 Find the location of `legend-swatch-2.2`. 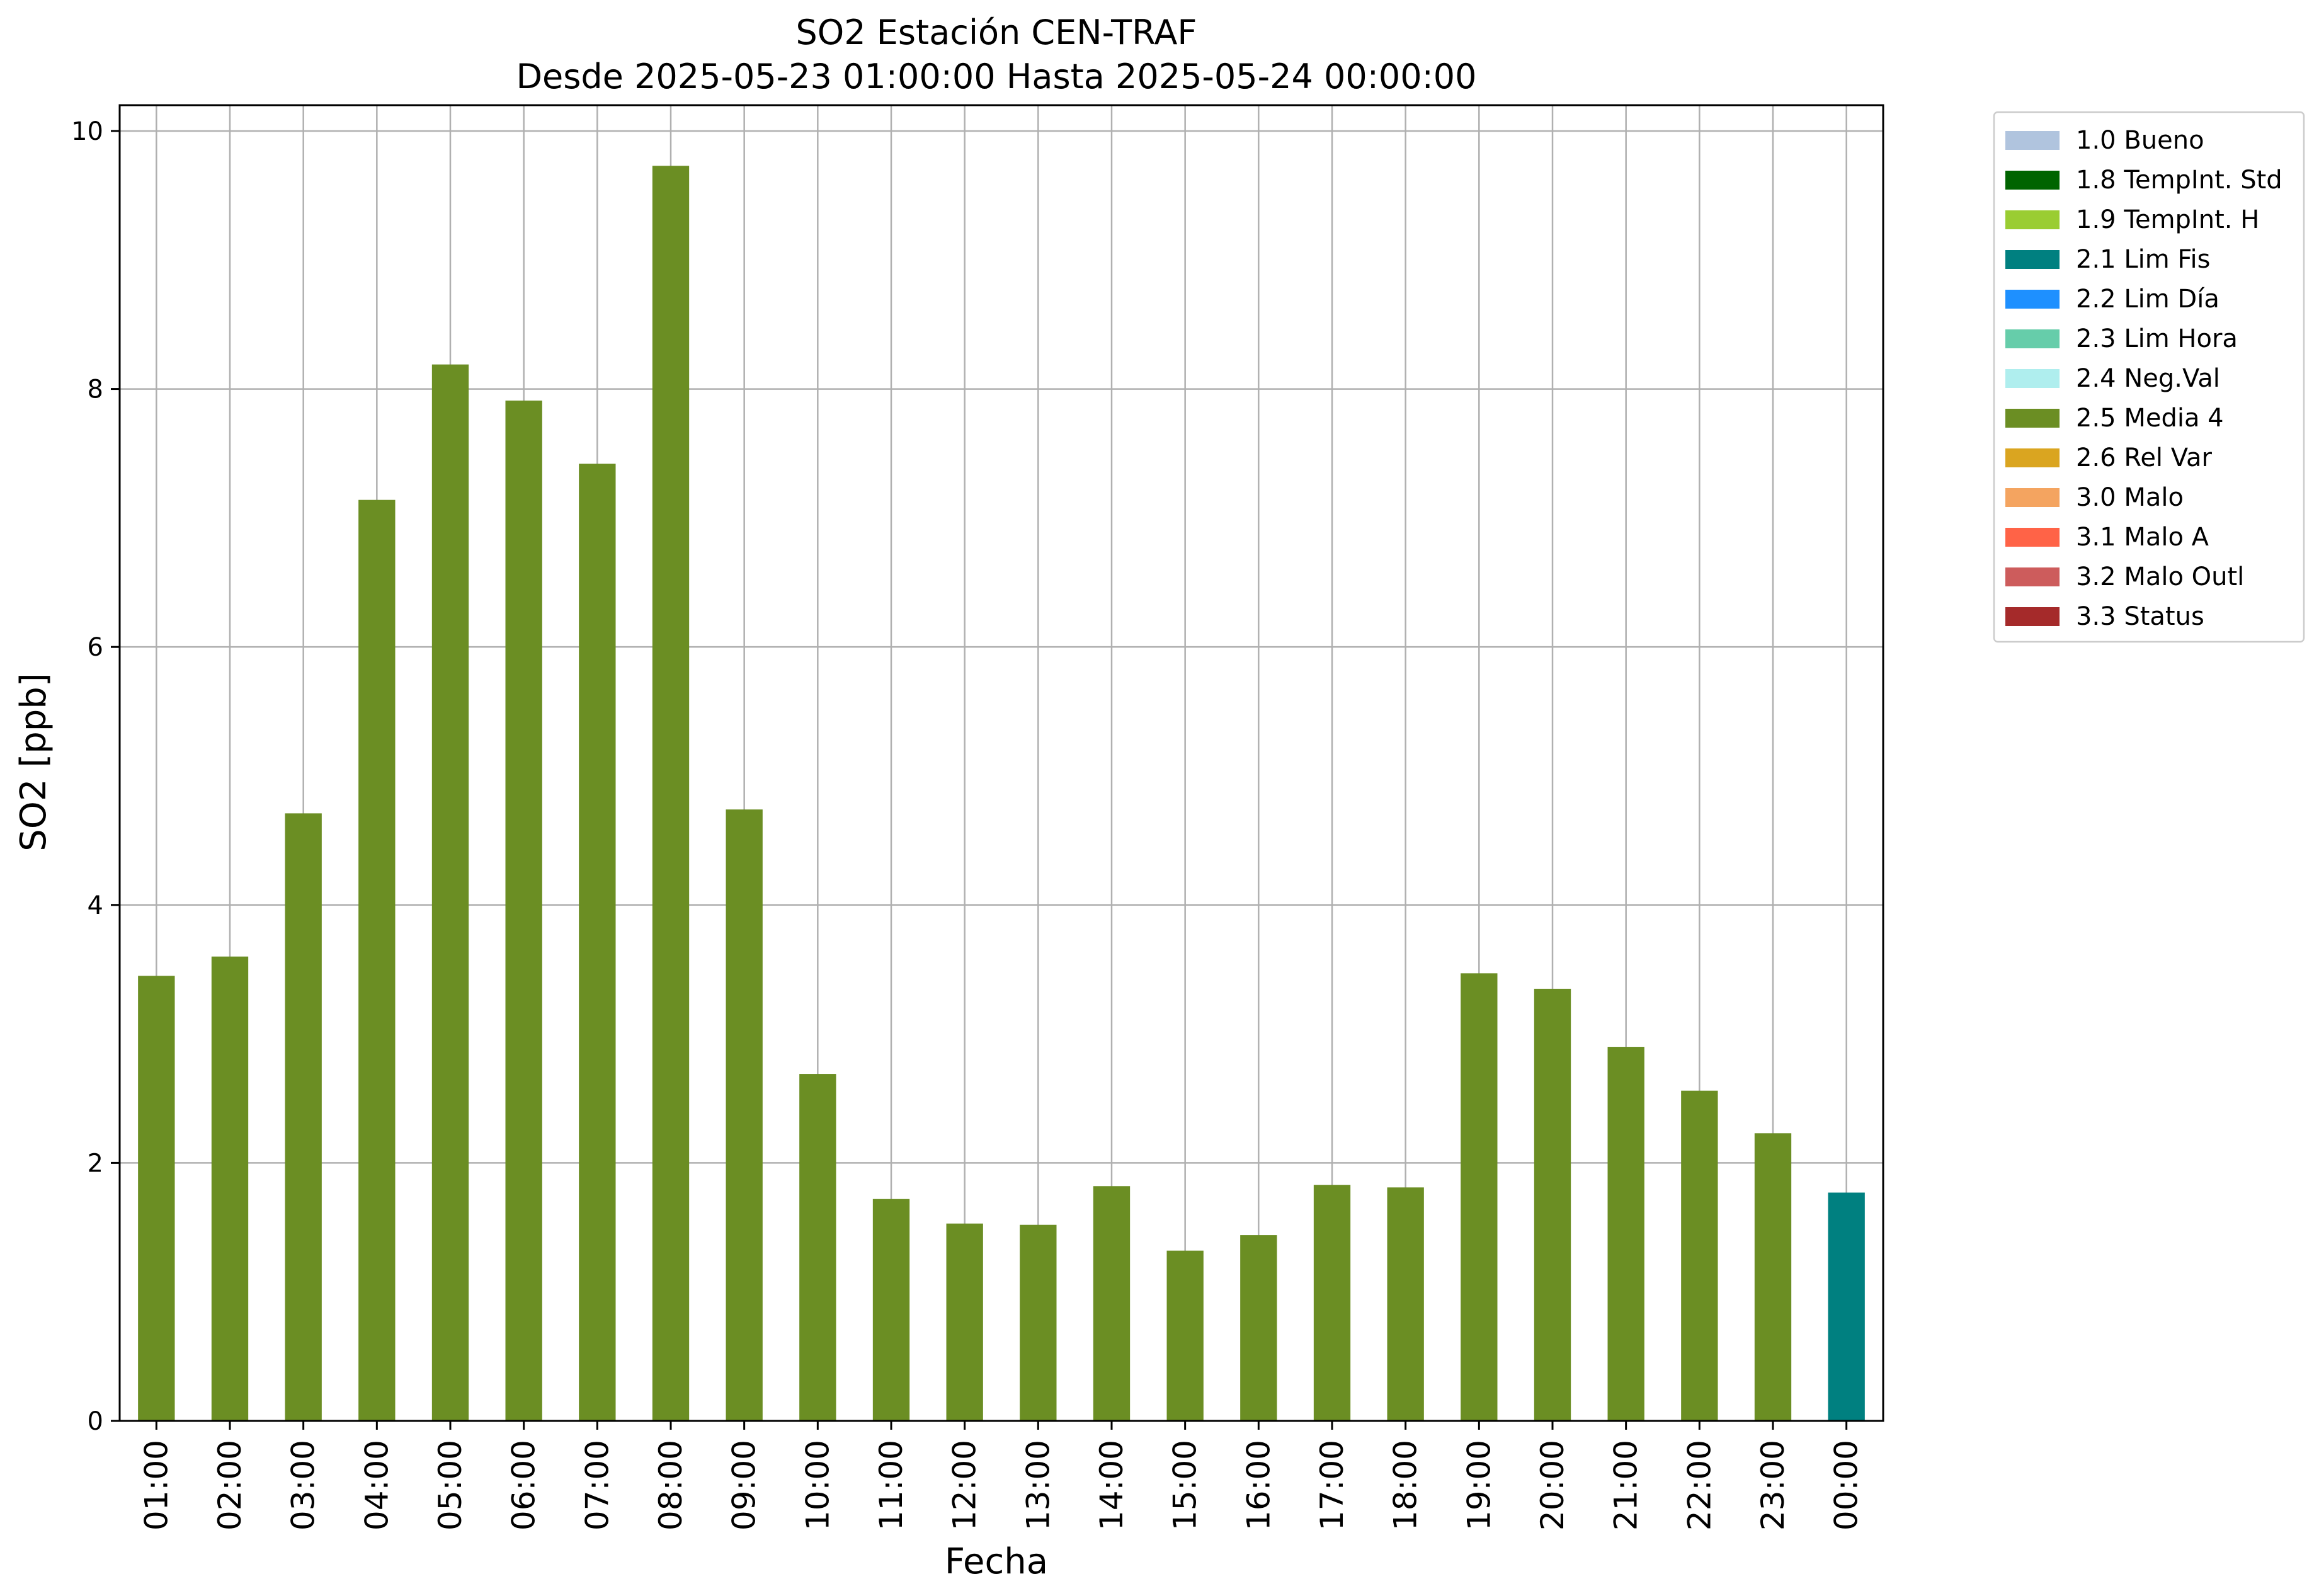

legend-swatch-2.2 is located at coordinates (2032, 299).